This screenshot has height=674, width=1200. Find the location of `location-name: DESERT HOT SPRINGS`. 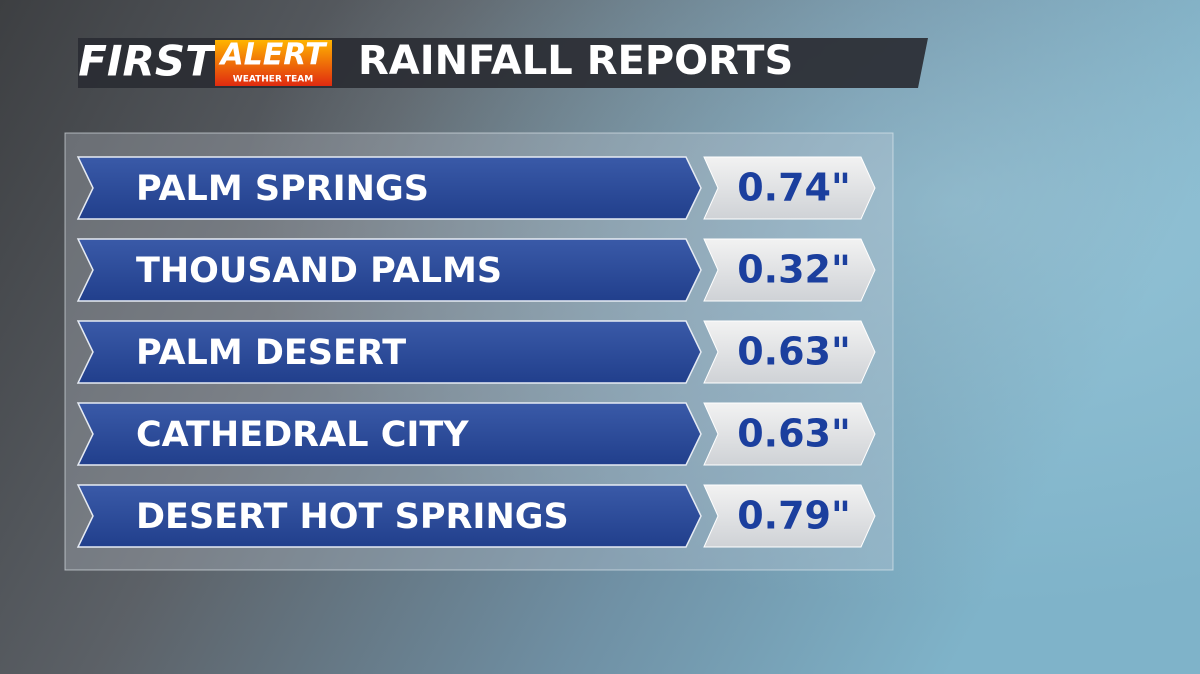

location-name: DESERT HOT SPRINGS is located at coordinates (352, 517).